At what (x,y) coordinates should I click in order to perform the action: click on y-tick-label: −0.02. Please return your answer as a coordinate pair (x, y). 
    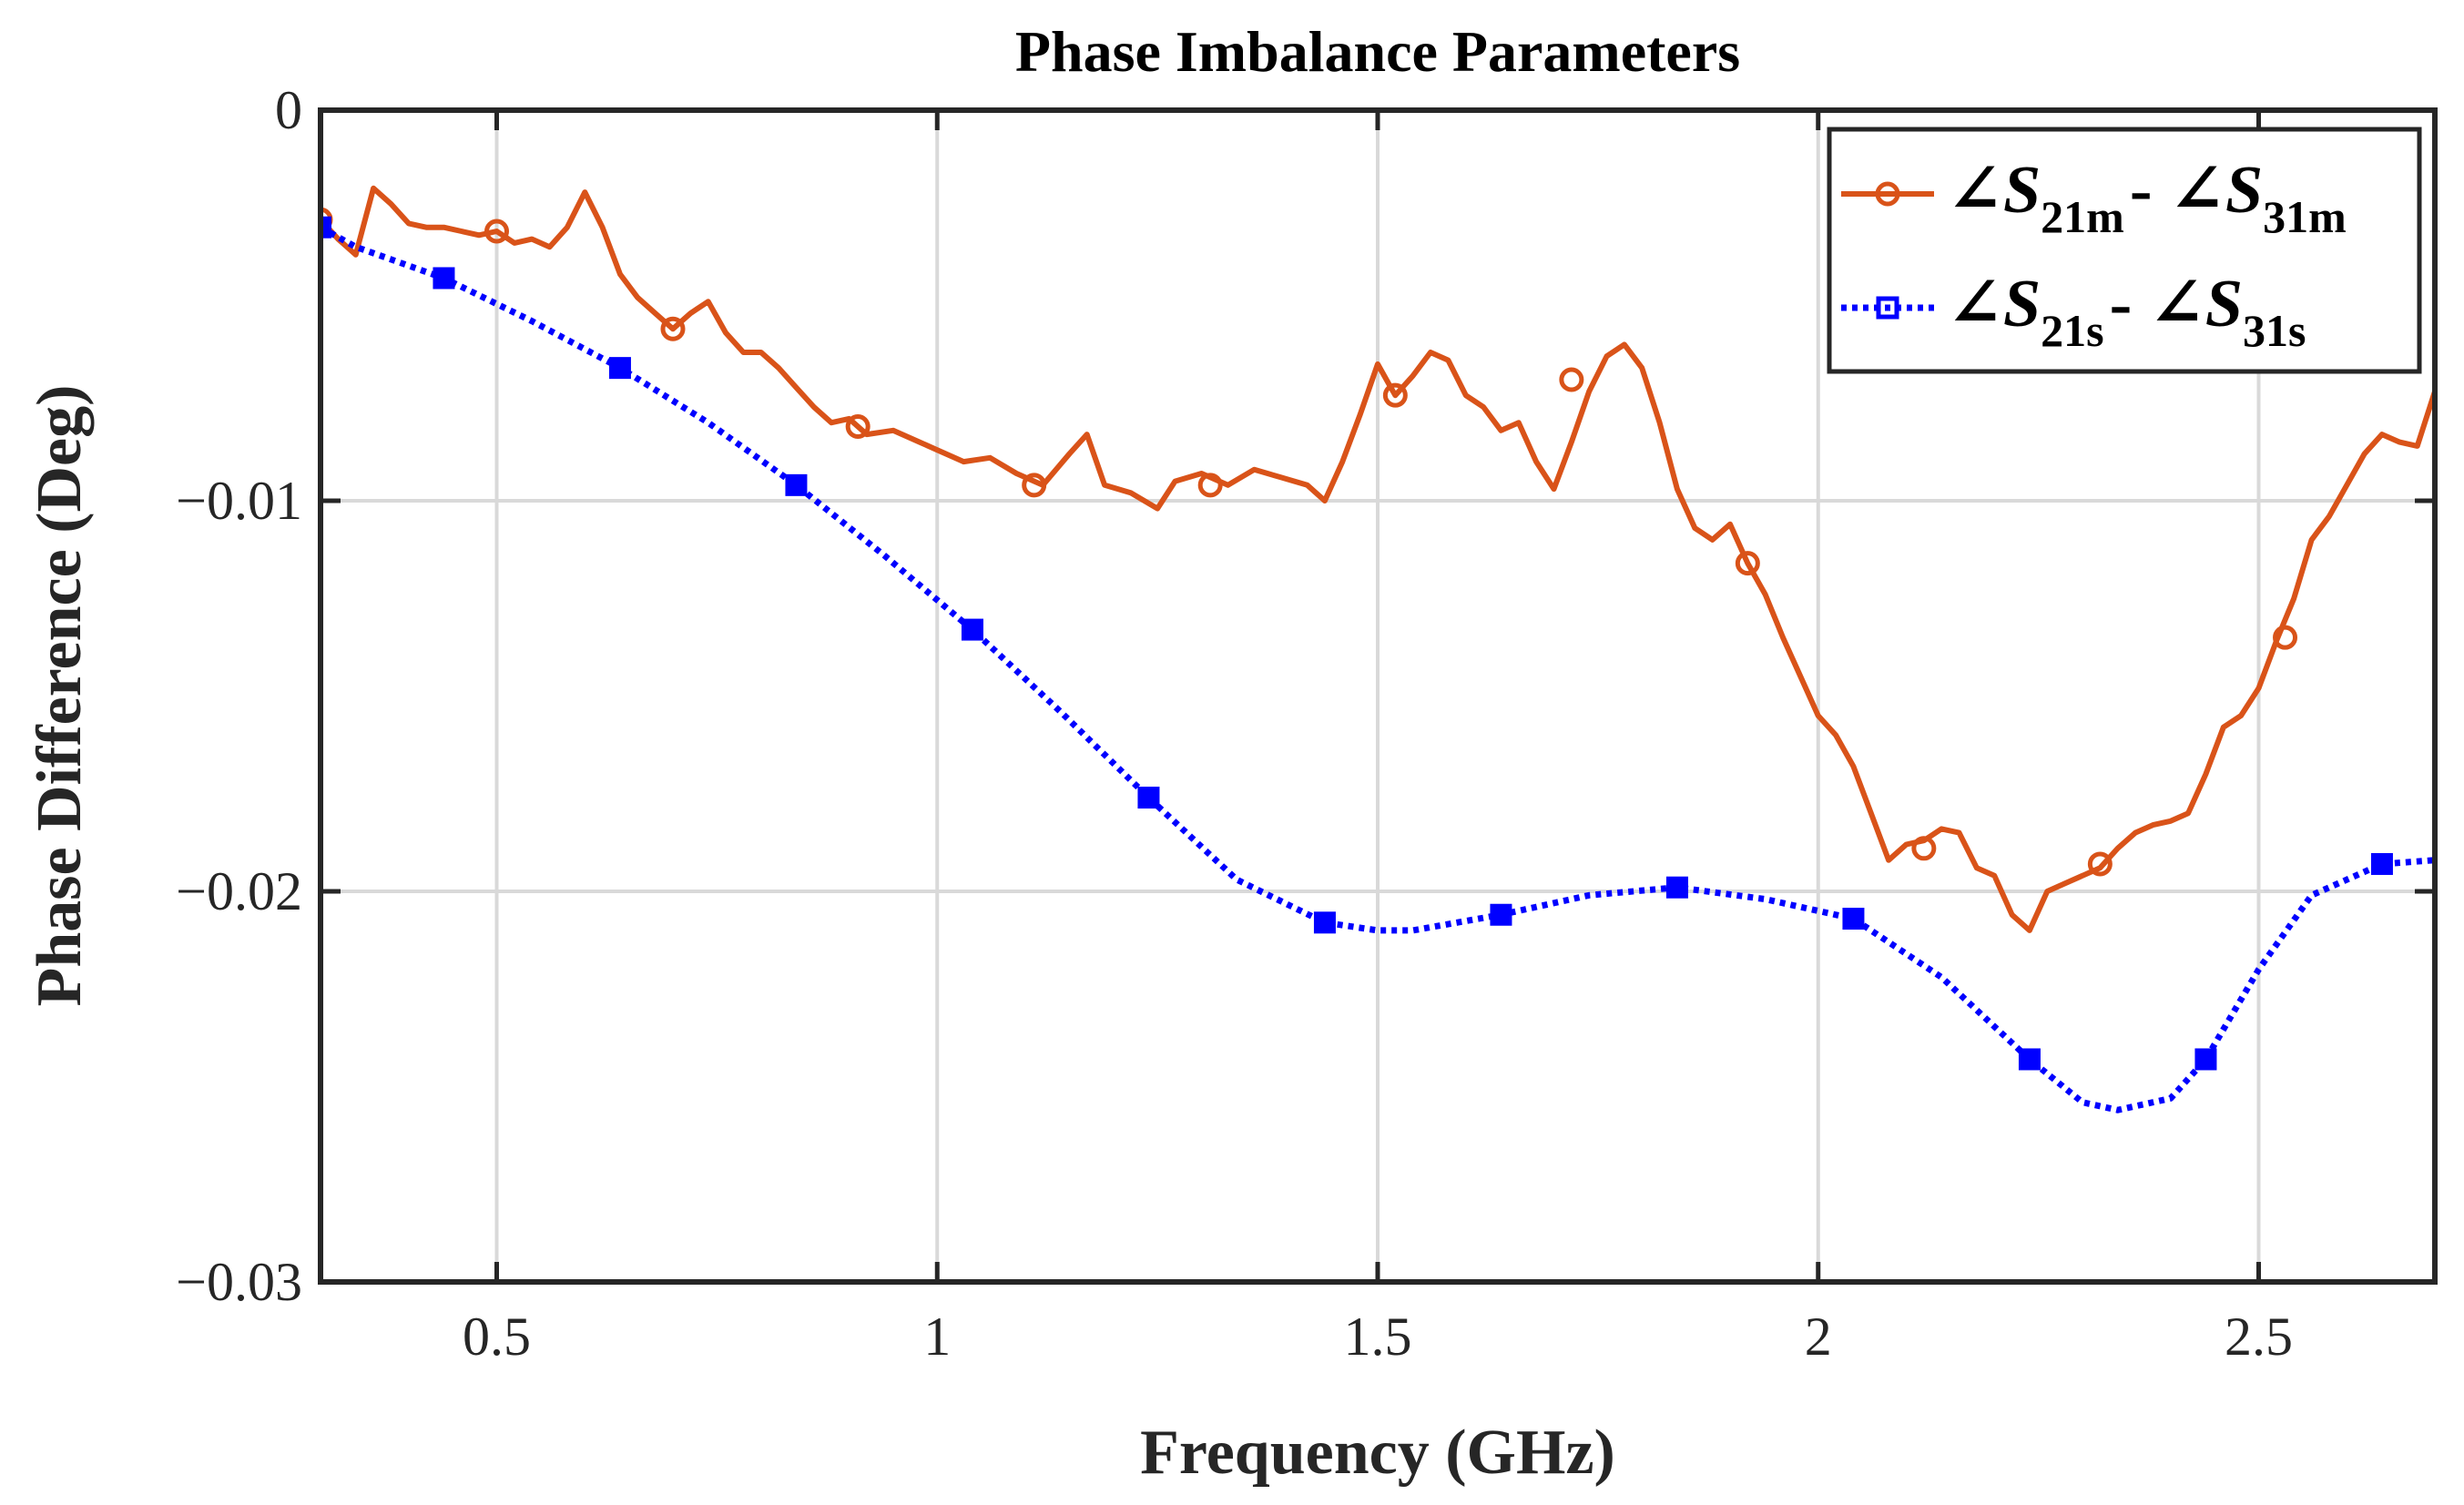
    Looking at the image, I should click on (239, 891).